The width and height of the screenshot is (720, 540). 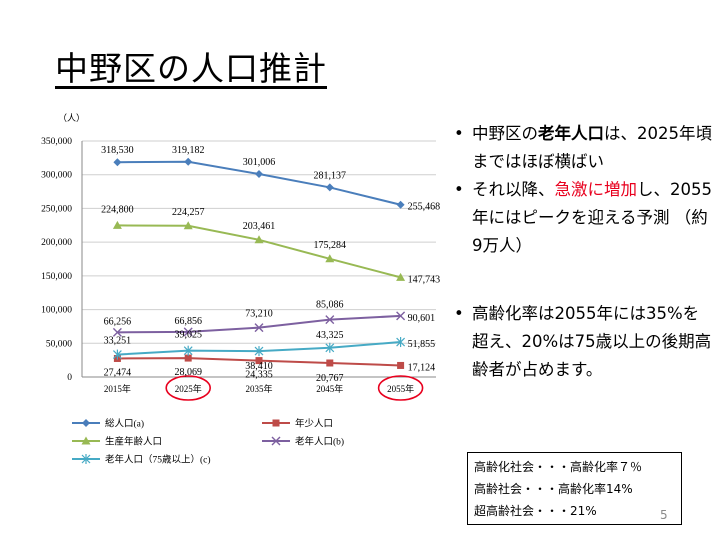 I want to click on data-label-elderly: 66,856, so click(x=188, y=321).